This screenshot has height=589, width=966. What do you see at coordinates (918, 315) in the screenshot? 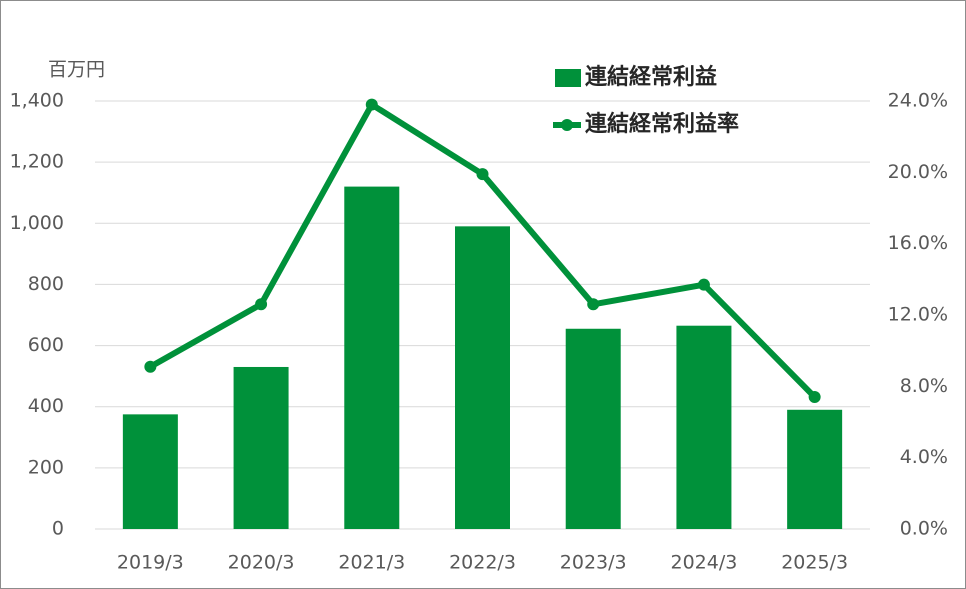
I see `y2-tick-label: 12.0%` at bounding box center [918, 315].